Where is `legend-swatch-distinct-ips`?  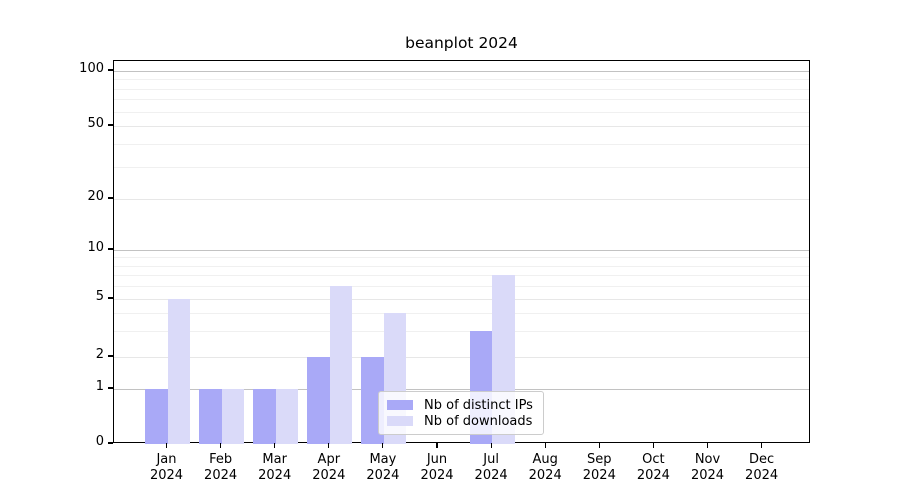
legend-swatch-distinct-ips is located at coordinates (400, 405).